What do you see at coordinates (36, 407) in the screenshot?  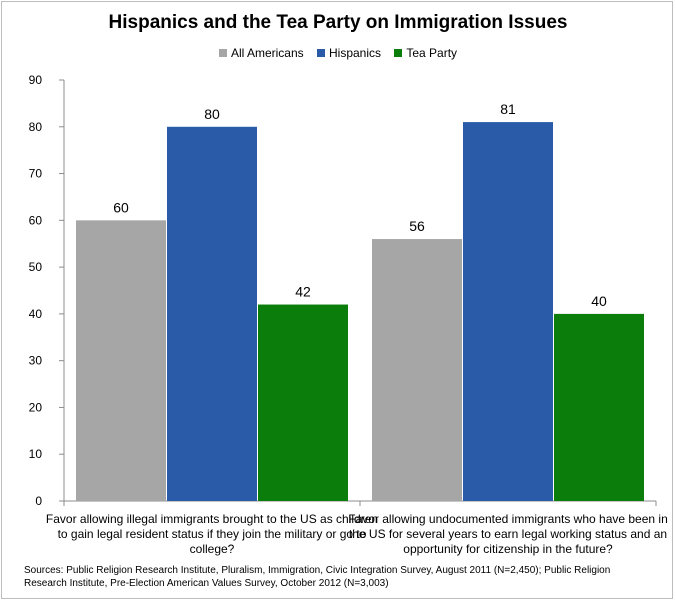 I see `y-tick-label: 20` at bounding box center [36, 407].